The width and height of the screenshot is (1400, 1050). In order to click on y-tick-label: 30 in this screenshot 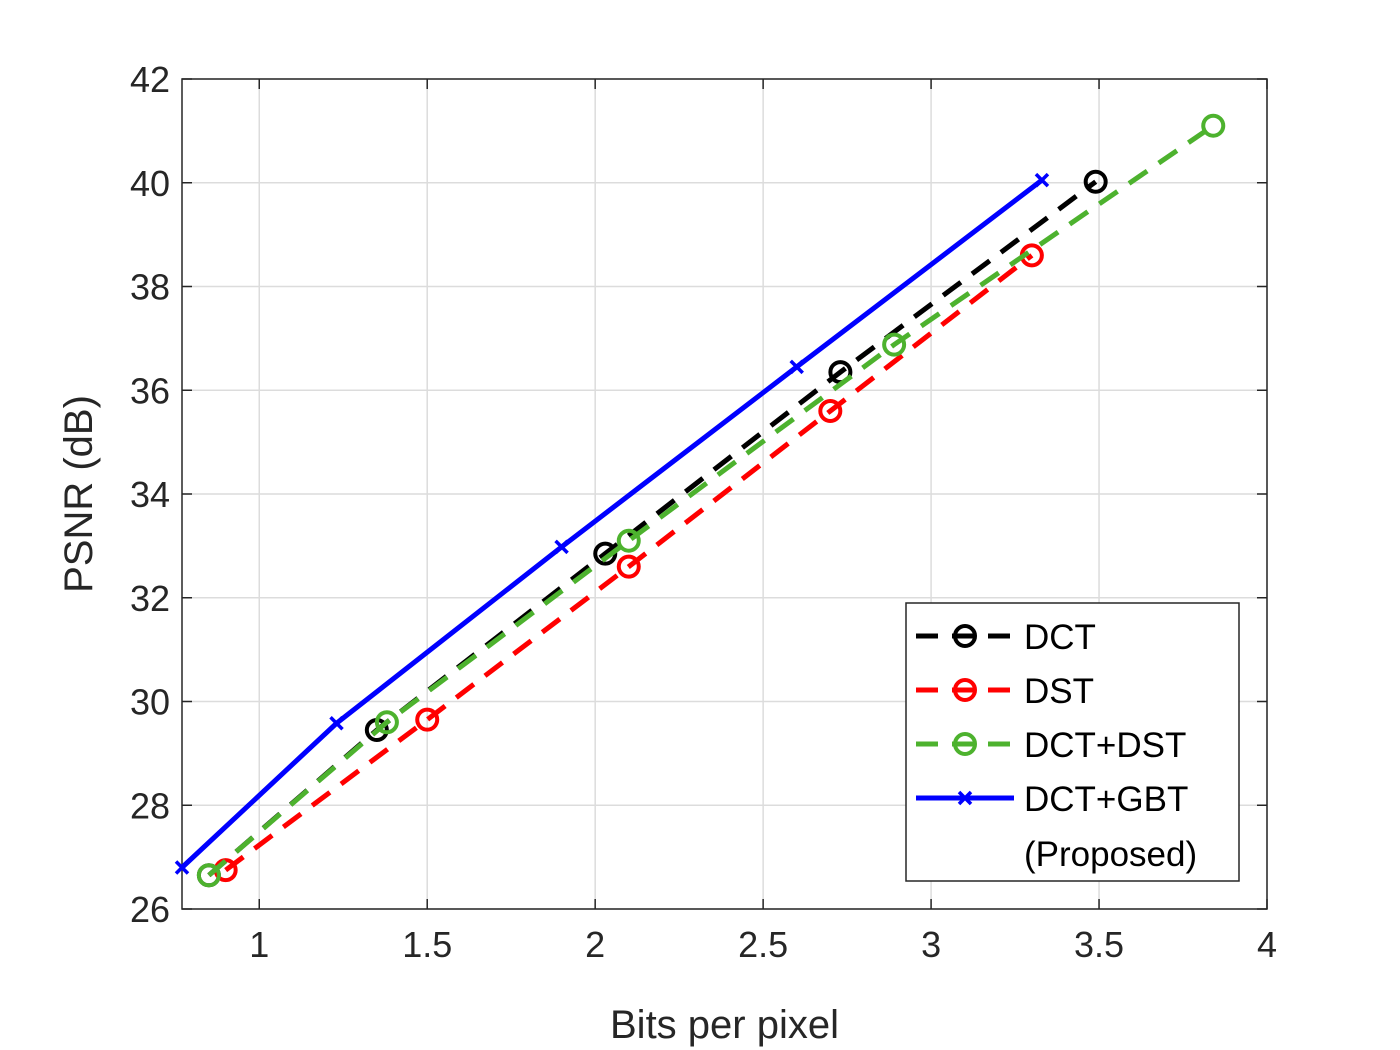, I will do `click(150, 702)`.